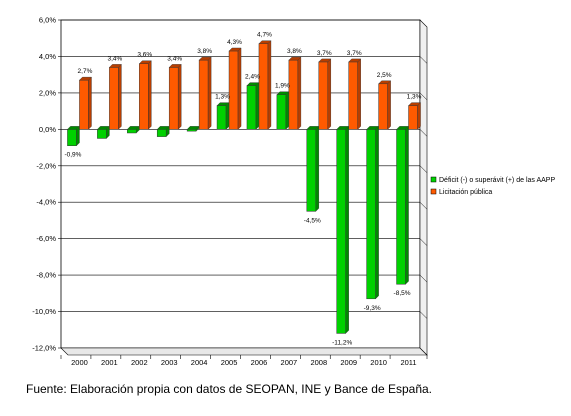 This screenshot has height=416, width=571. I want to click on data-label-licitacion: 4,7%, so click(264, 35).